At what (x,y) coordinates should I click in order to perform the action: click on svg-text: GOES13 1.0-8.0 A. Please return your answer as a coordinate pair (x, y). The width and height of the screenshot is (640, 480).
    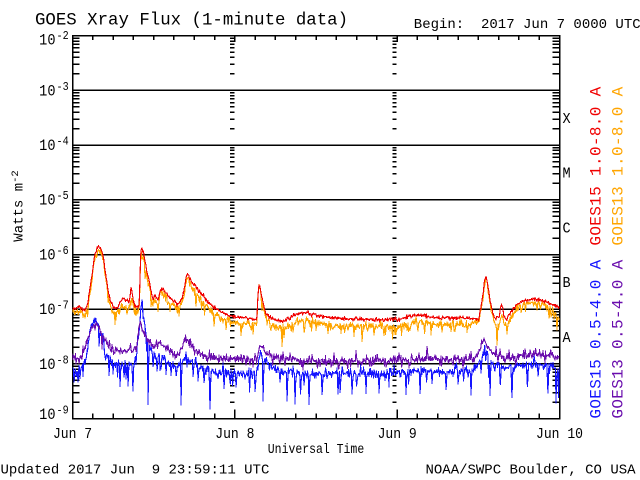
    Looking at the image, I should click on (619, 165).